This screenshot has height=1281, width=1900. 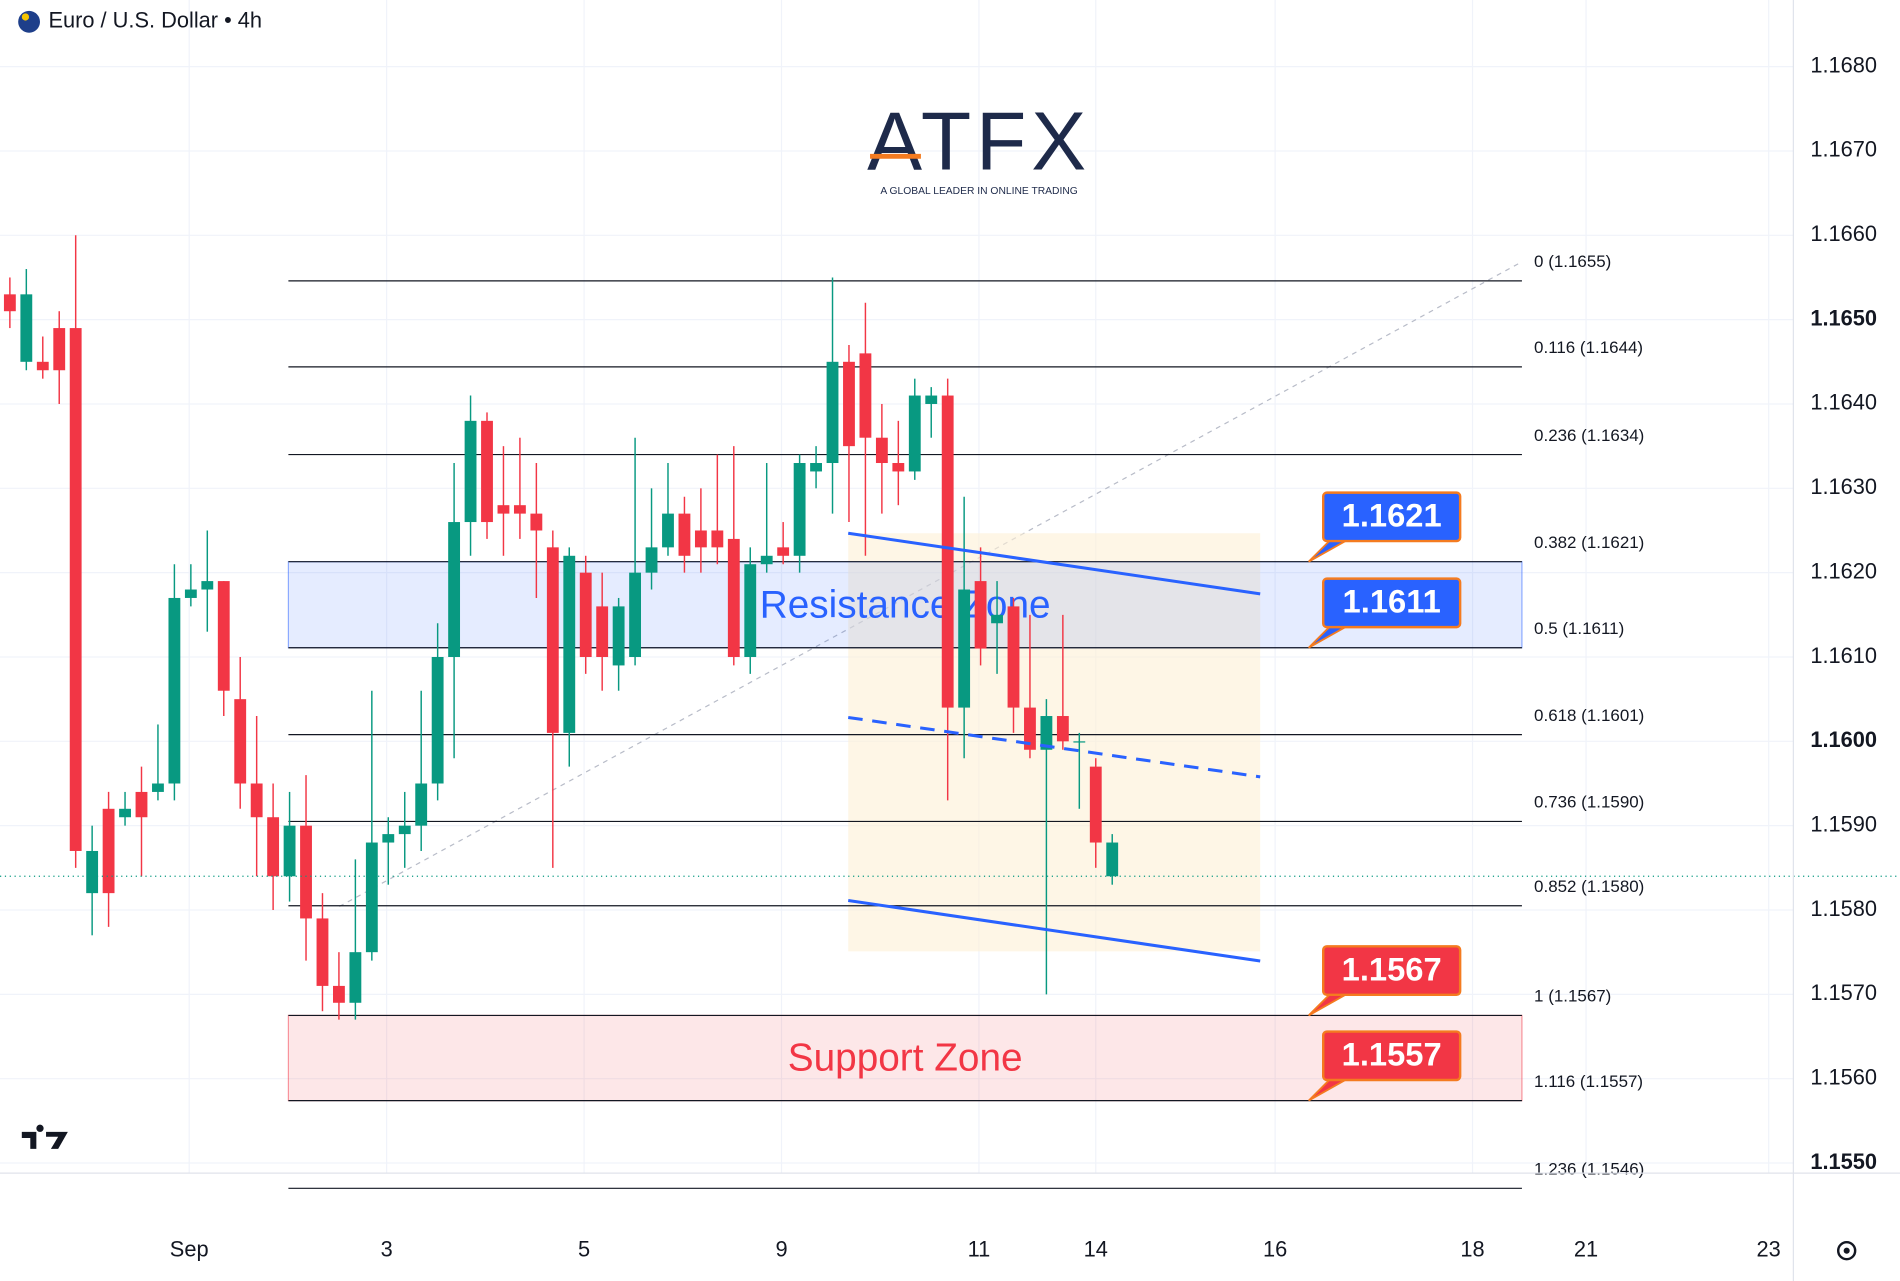 What do you see at coordinates (1588, 1081) in the screenshot?
I see `fib-label: 1.116 (1.1557)` at bounding box center [1588, 1081].